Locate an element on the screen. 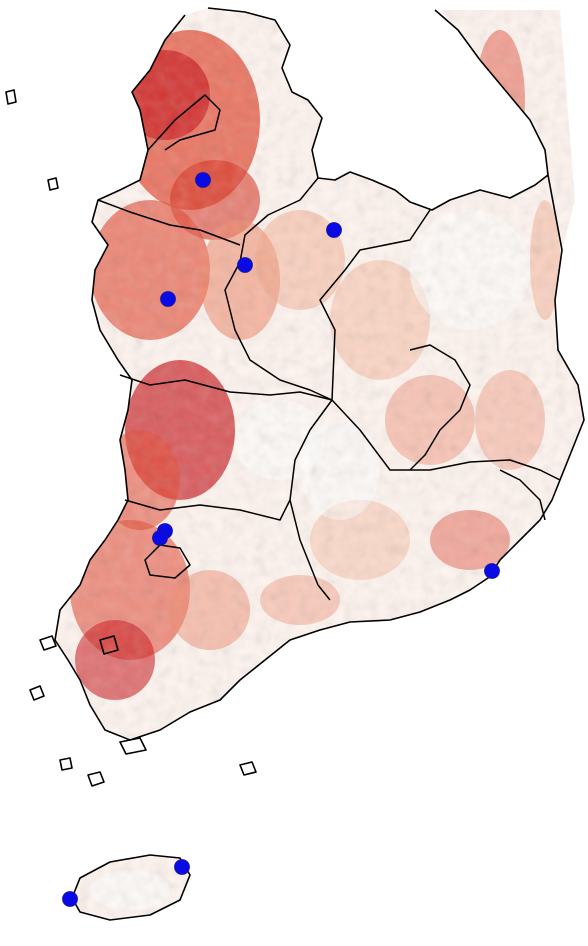 The image size is (588, 946). jeju-coastline is located at coordinates (131, 887).